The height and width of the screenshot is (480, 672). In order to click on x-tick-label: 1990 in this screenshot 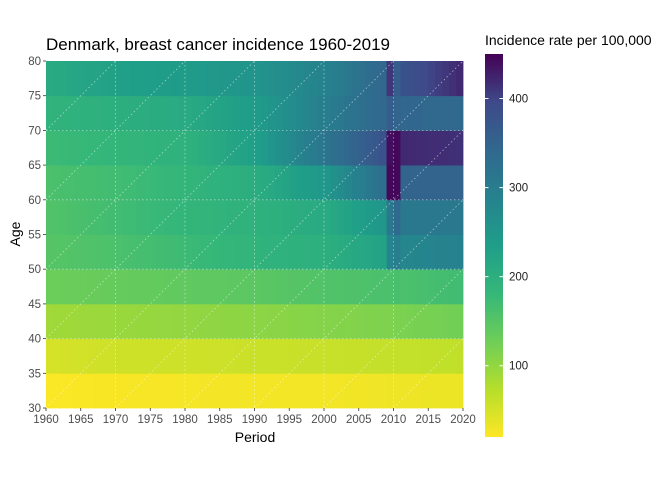, I will do `click(255, 420)`.